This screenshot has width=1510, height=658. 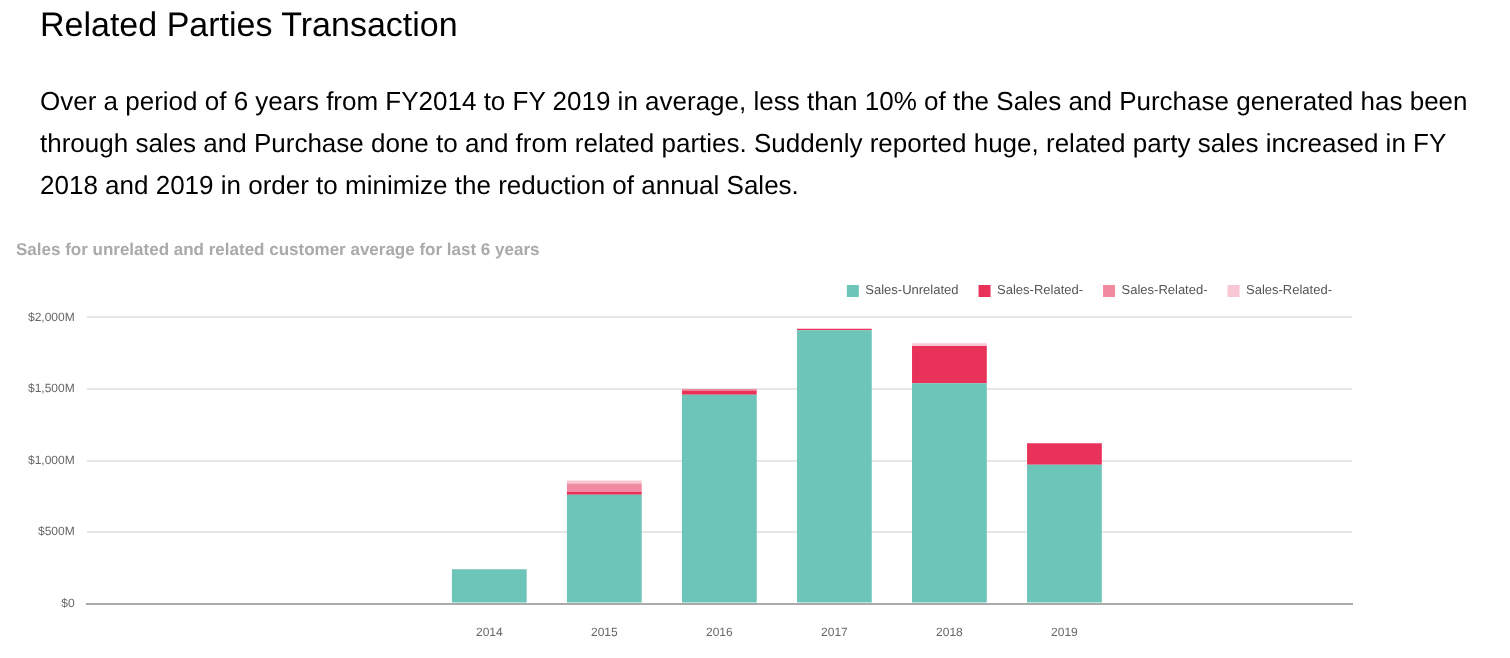 I want to click on chart-subtitle: Sales for unrelated and related customer average for last 6 years, so click(x=278, y=248).